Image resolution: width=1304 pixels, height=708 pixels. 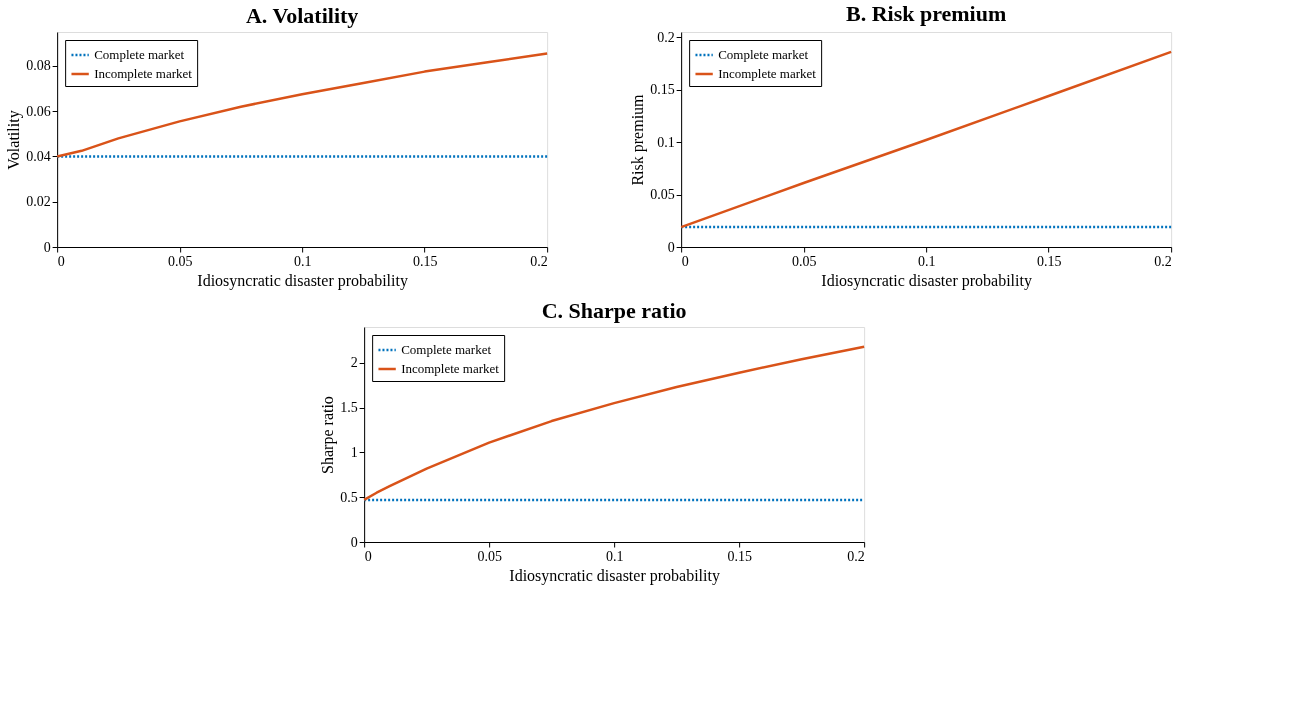 I want to click on y-tick-label: 1.5, so click(x=349, y=408).